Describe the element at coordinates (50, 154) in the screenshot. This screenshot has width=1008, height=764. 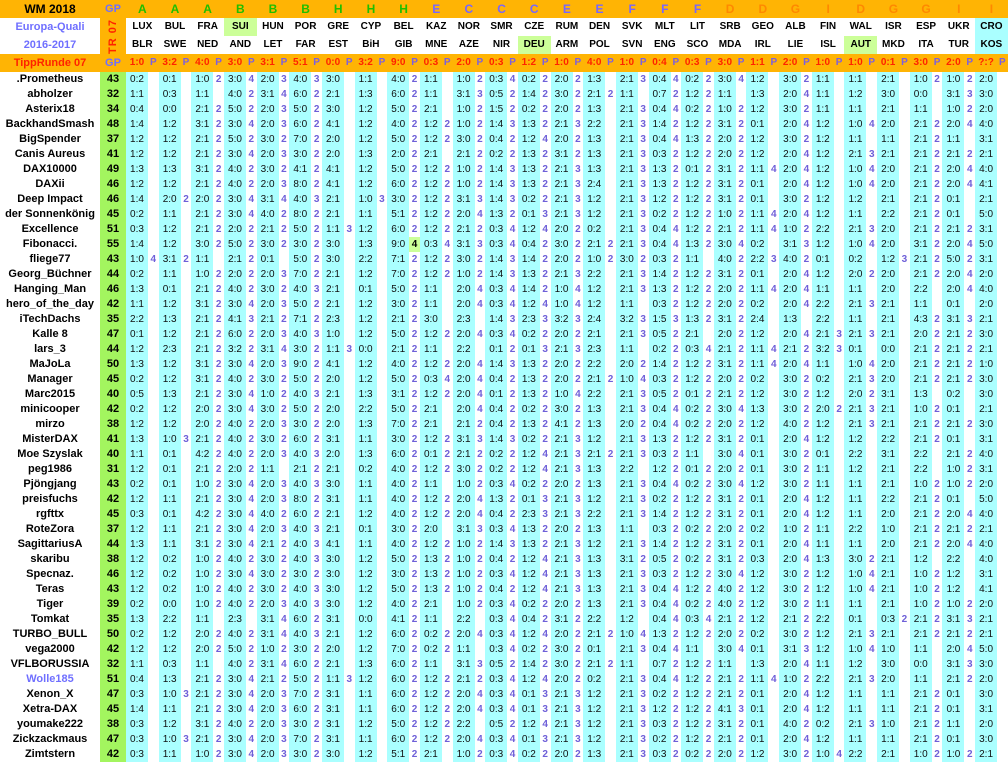
I see `player-name: Canis Aureus` at that location.